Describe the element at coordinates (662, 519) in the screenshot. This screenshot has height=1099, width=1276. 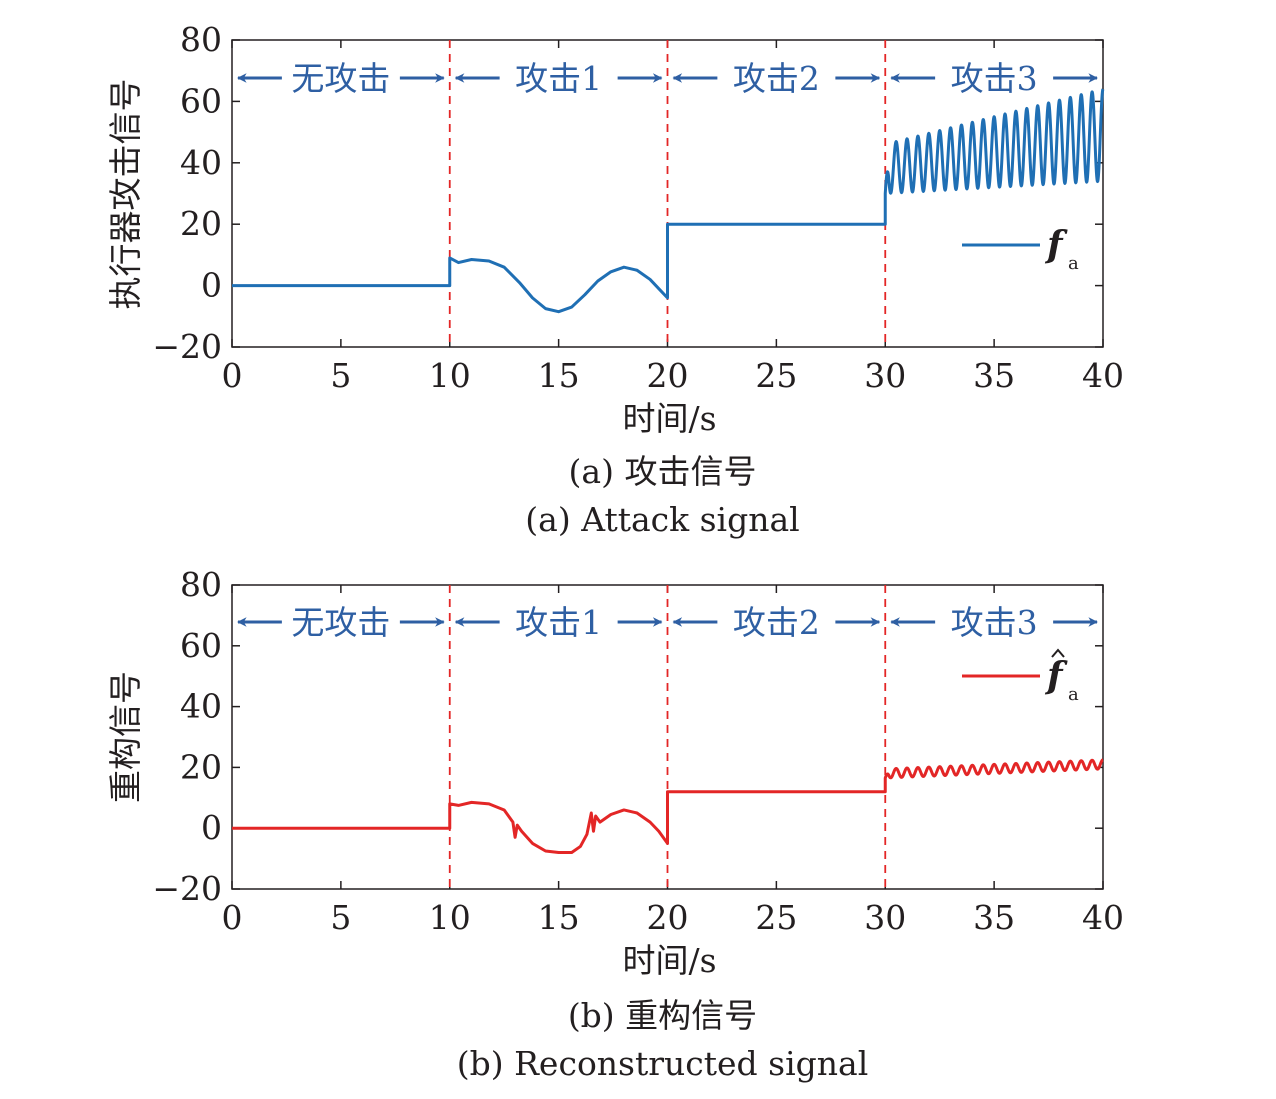
I see `caption-english: (a) Attack signal` at that location.